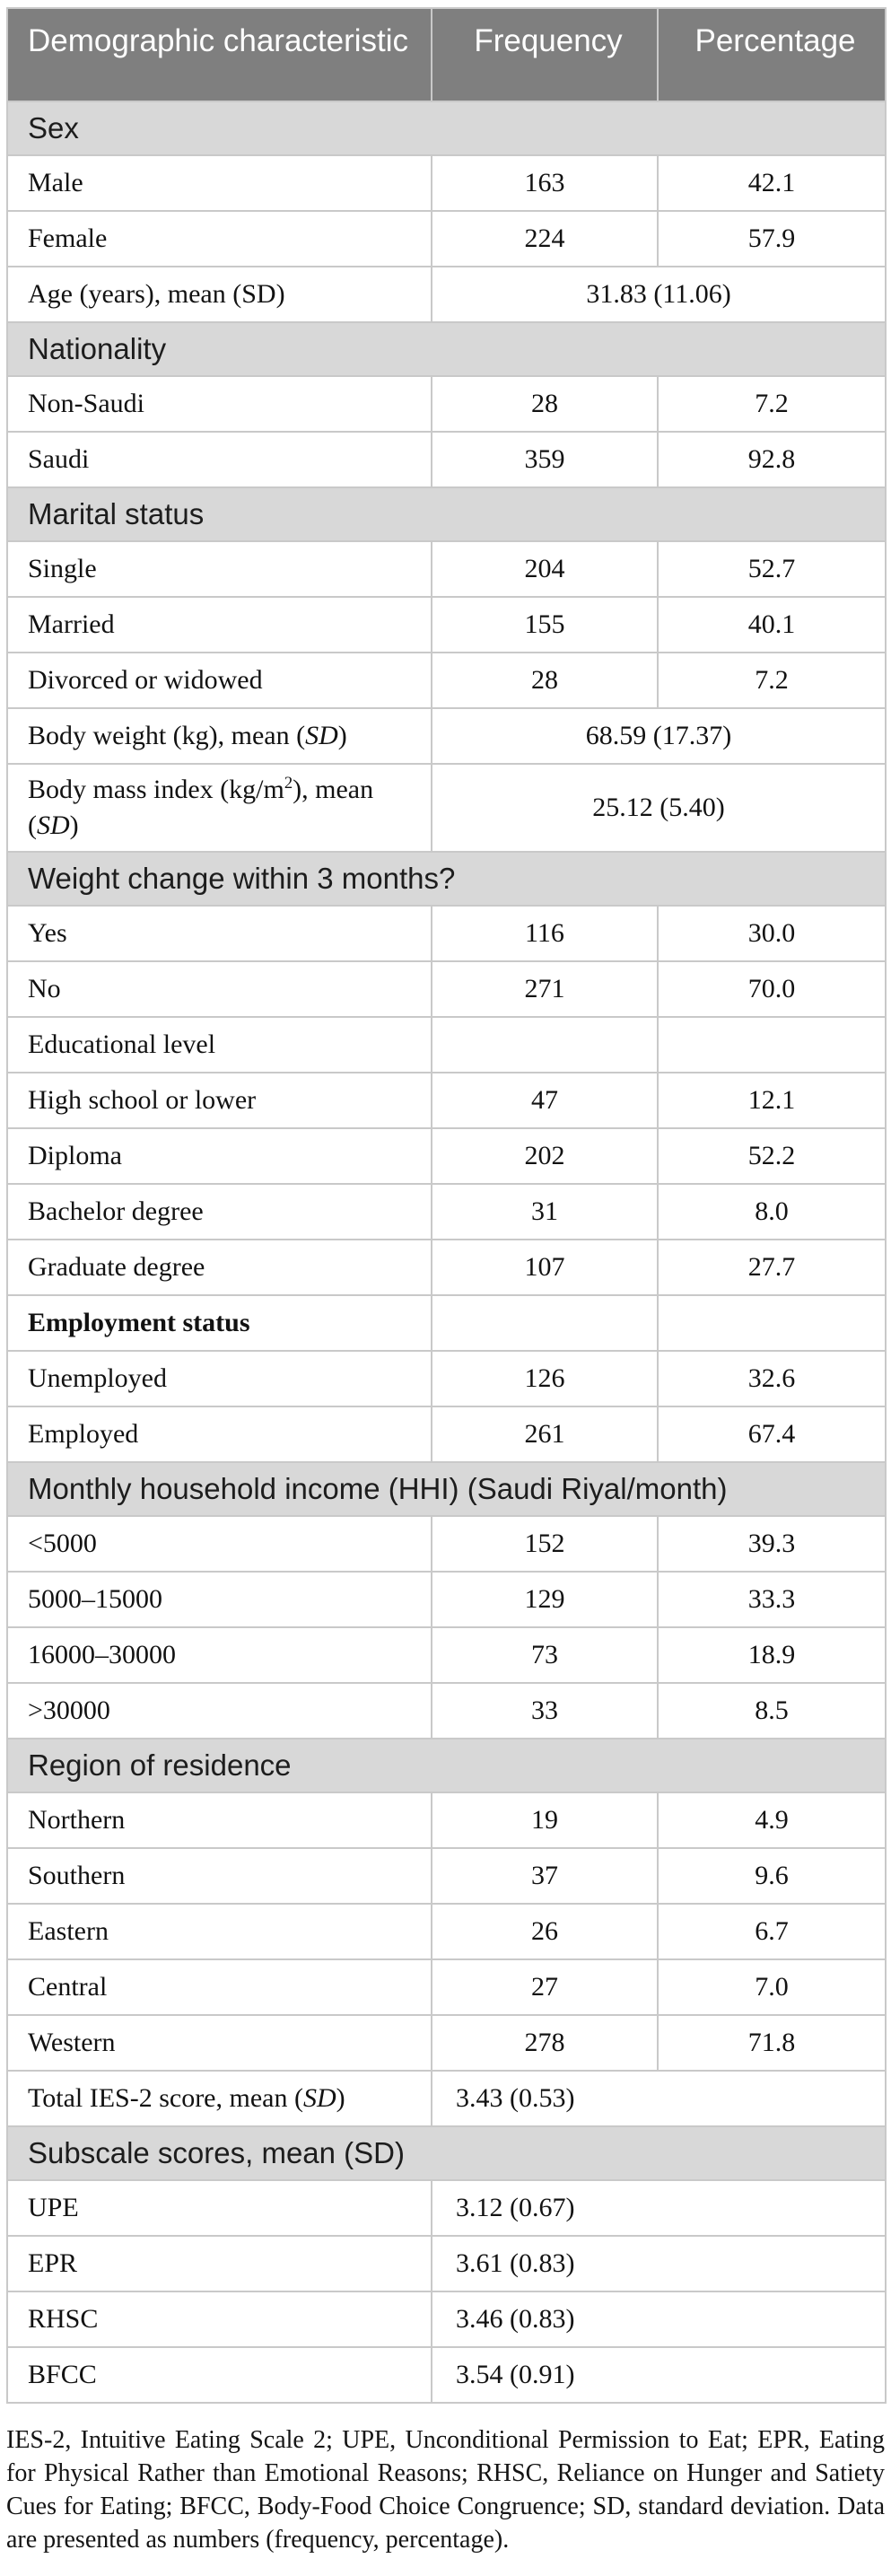  I want to click on table-row: Male 163 42.1, so click(446, 183).